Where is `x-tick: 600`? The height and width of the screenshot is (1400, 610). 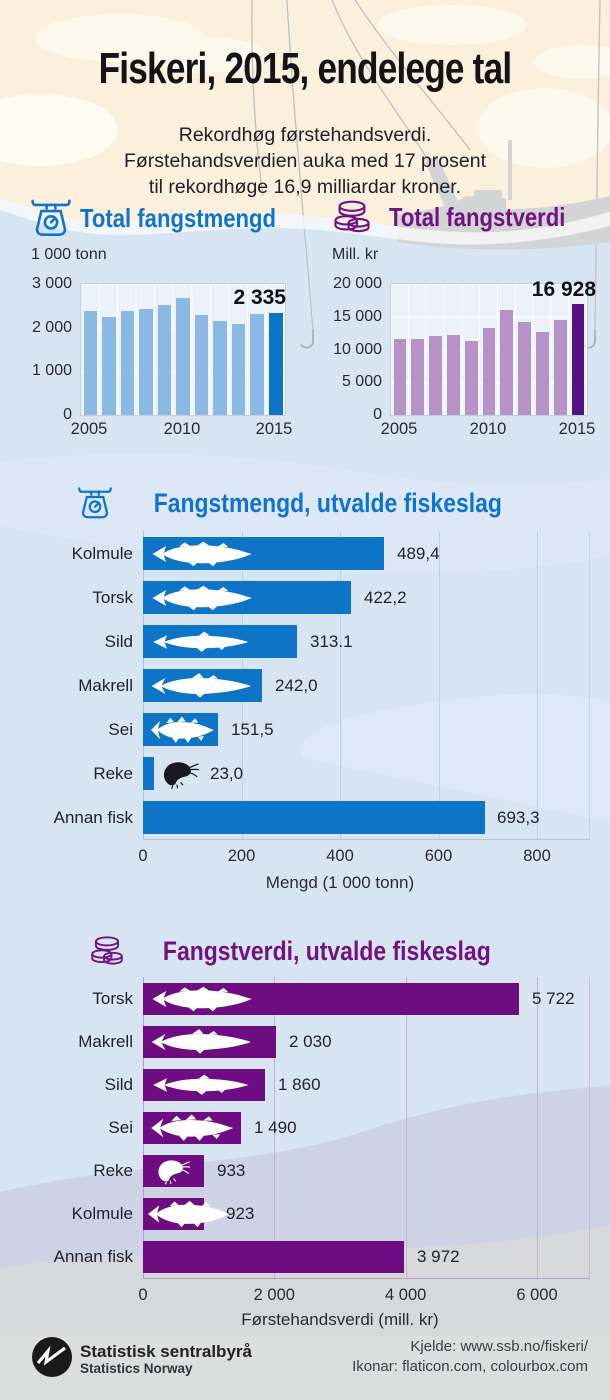 x-tick: 600 is located at coordinates (438, 856).